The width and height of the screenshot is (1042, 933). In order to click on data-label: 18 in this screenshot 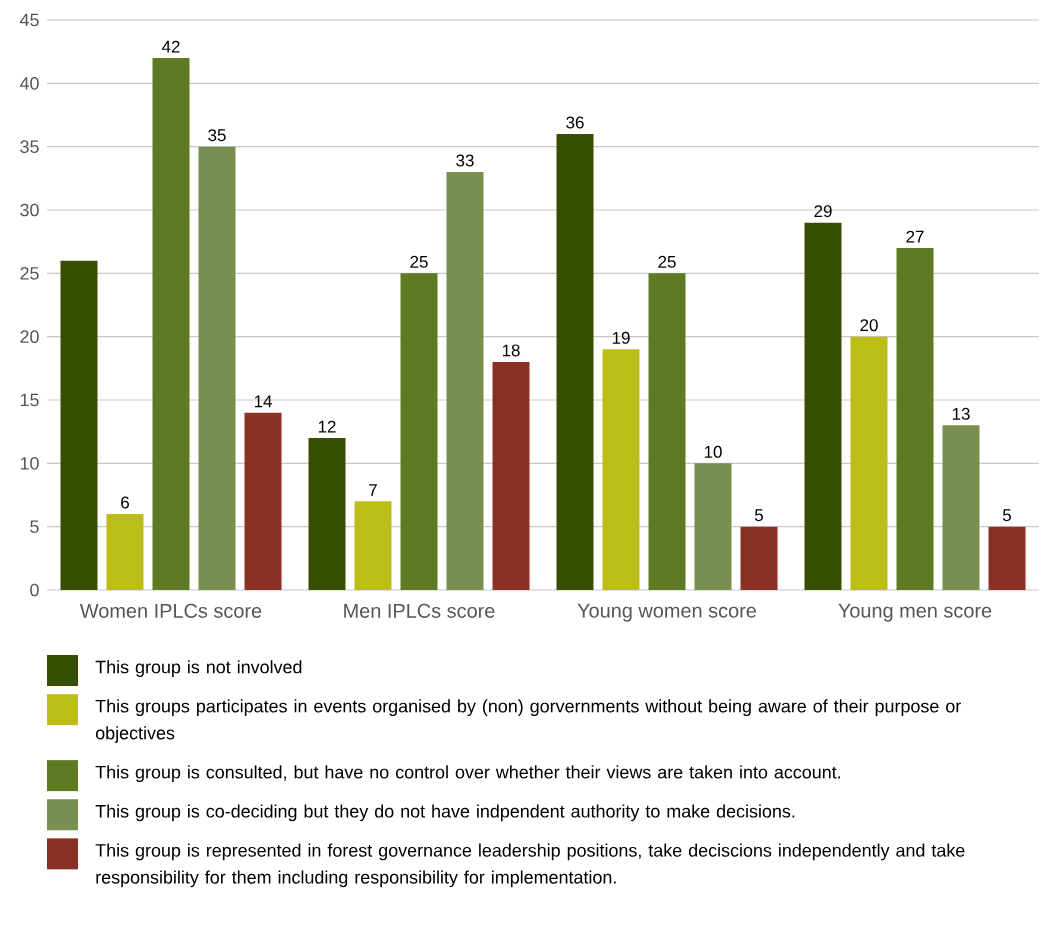, I will do `click(511, 350)`.